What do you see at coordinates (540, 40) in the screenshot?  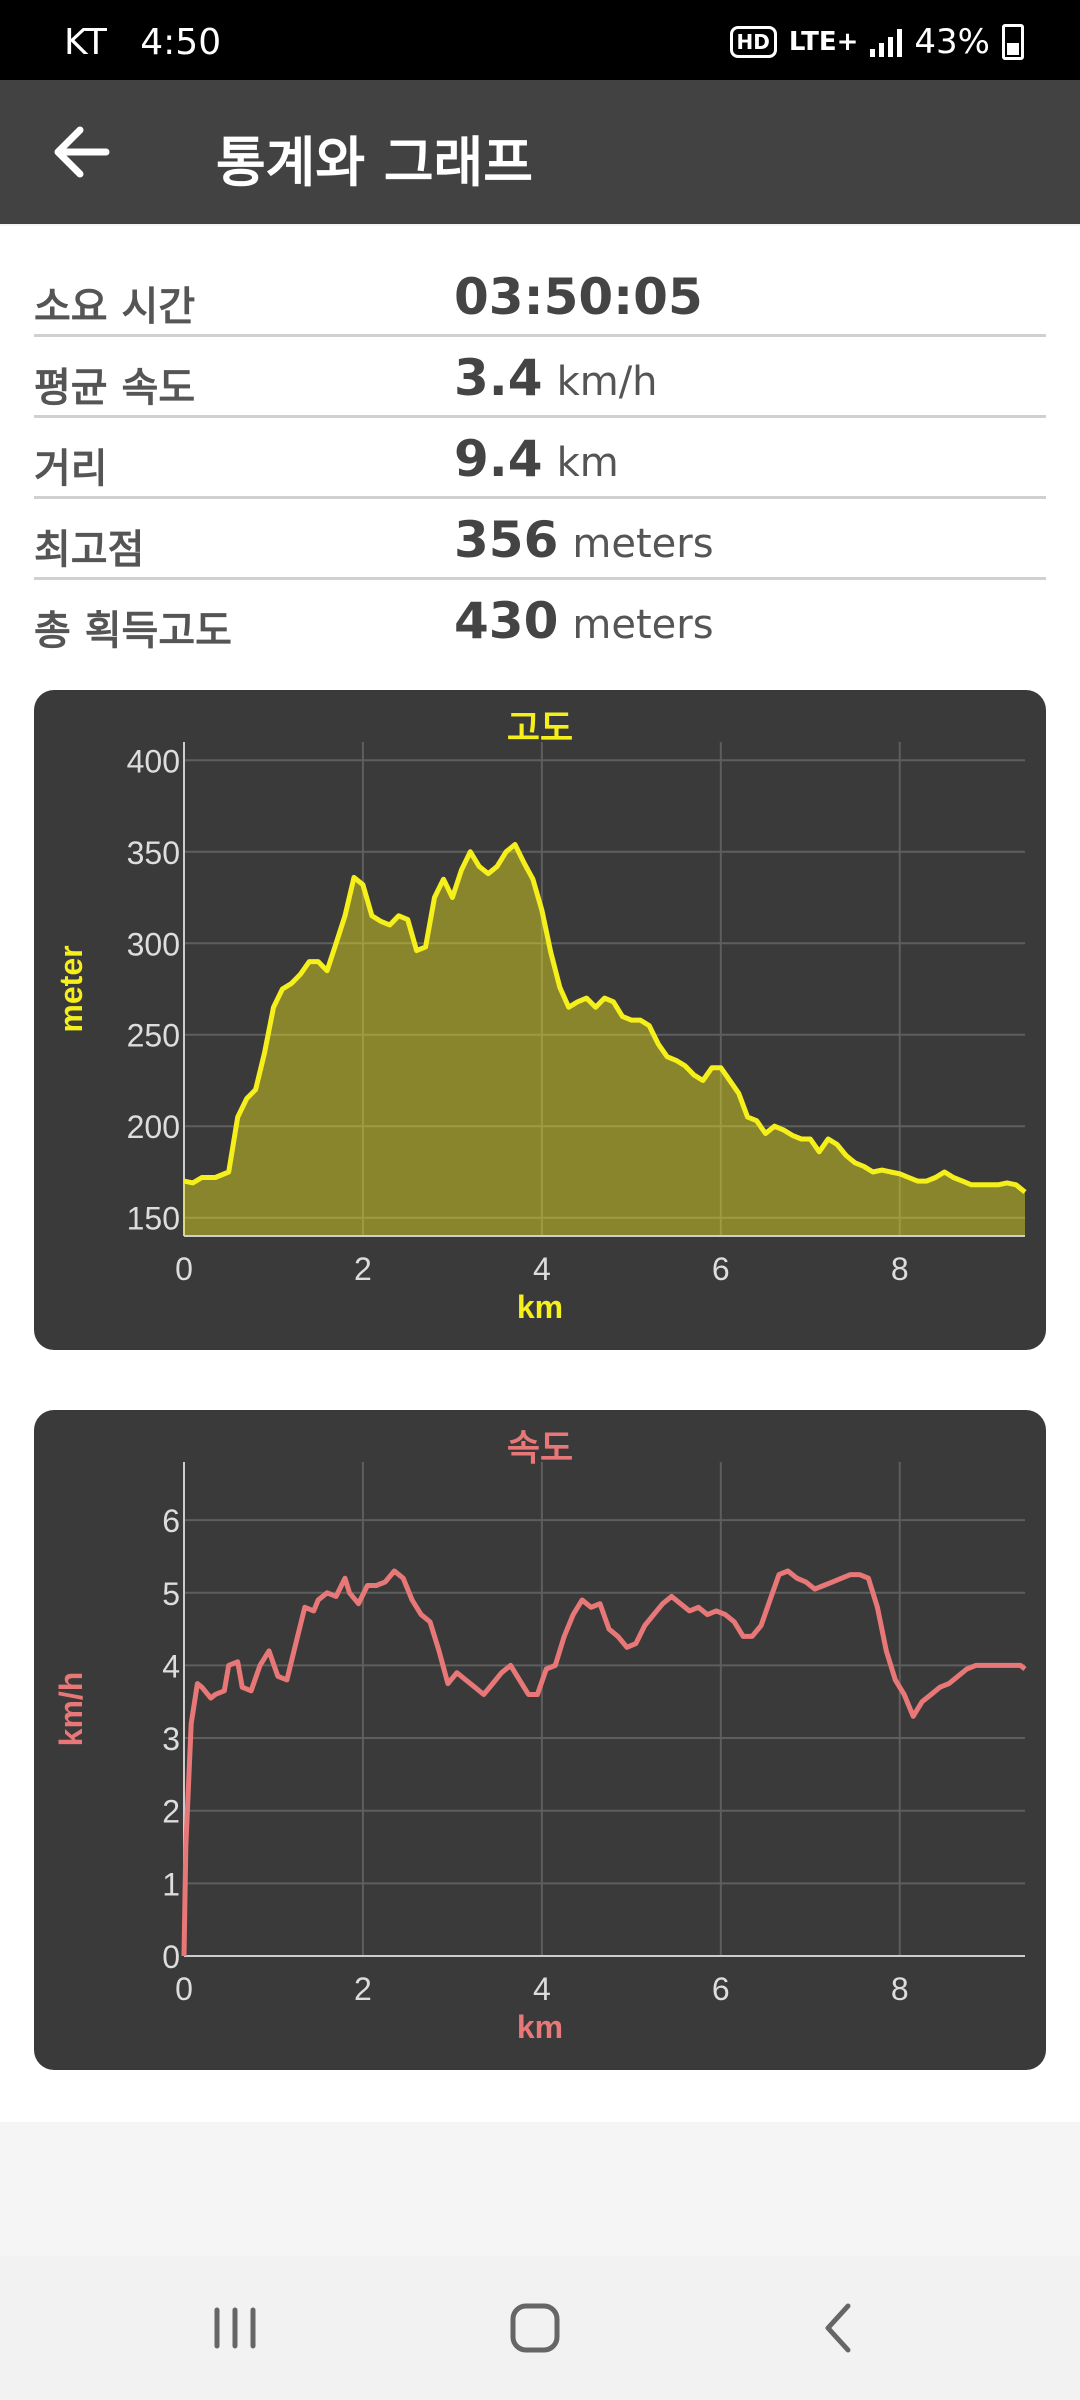 I see `status-bar: KT 4:50 HD LTE+ 43%` at bounding box center [540, 40].